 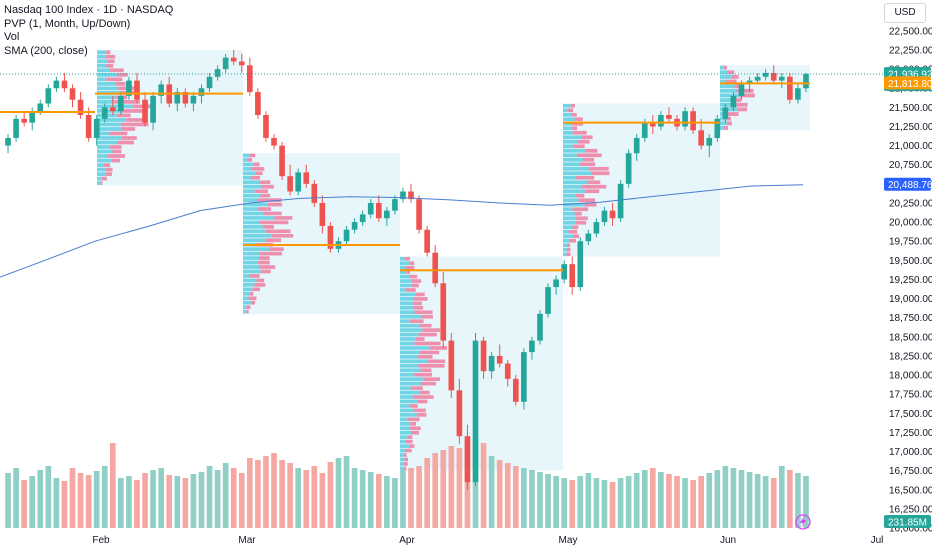 What do you see at coordinates (803, 522) in the screenshot?
I see `lightning-icon` at bounding box center [803, 522].